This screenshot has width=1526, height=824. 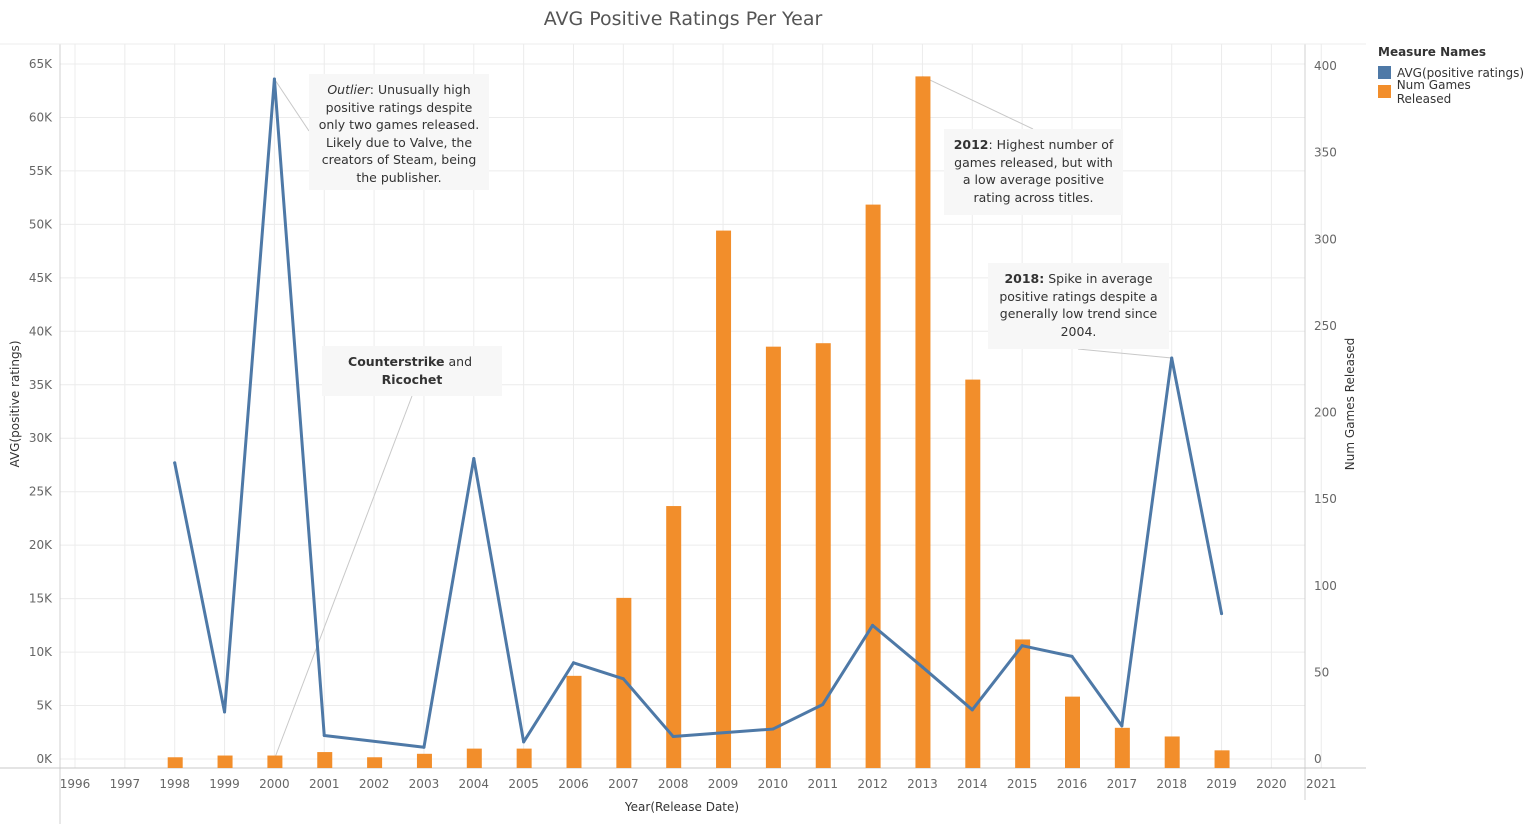 I want to click on y-left-tick-label: 65K, so click(x=41, y=64).